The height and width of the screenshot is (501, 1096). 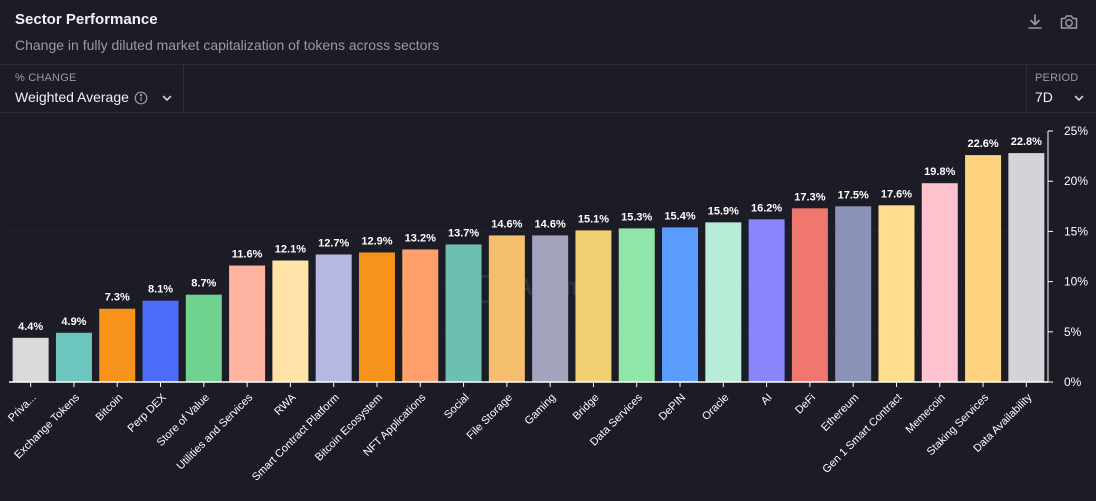 I want to click on x-tick-label: Gen 1 Smart Contract, so click(x=862, y=434).